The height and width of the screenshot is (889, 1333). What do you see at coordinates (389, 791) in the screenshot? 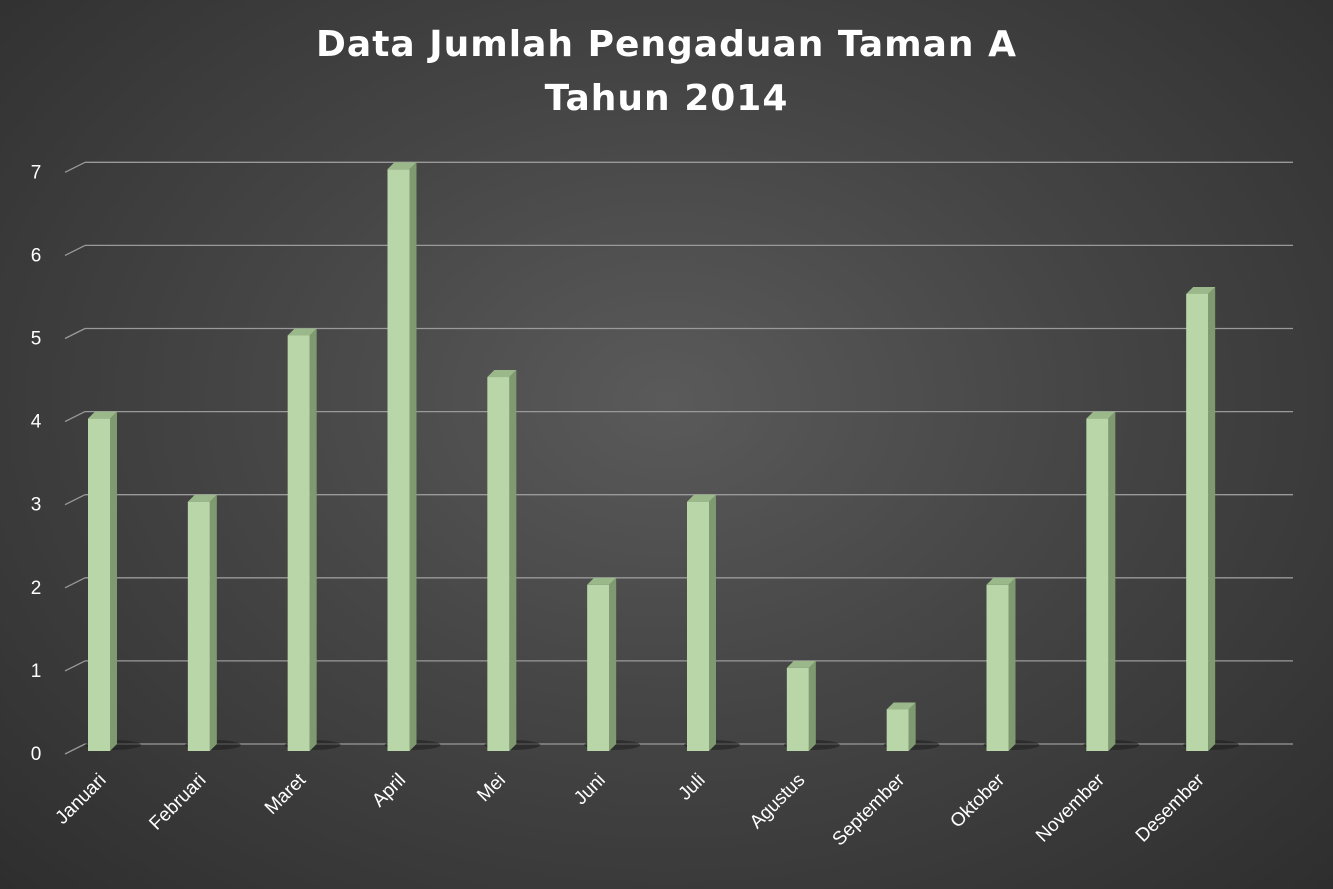
I see `x-tick-label: April` at bounding box center [389, 791].